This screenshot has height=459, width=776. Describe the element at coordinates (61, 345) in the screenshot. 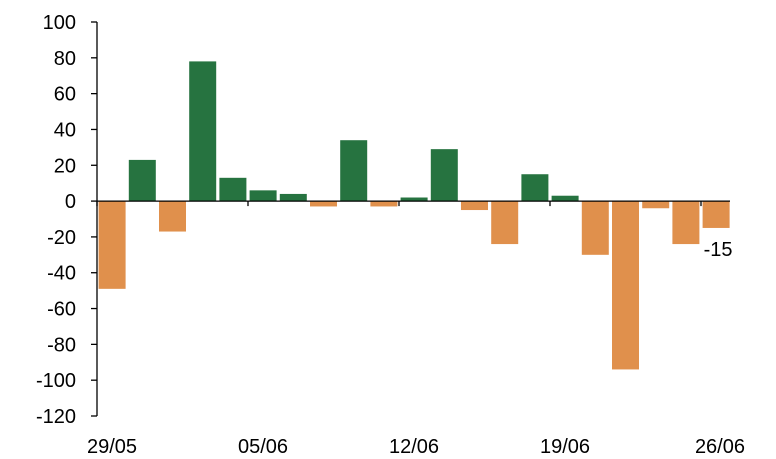

I see `y-tick-label: -80` at that location.